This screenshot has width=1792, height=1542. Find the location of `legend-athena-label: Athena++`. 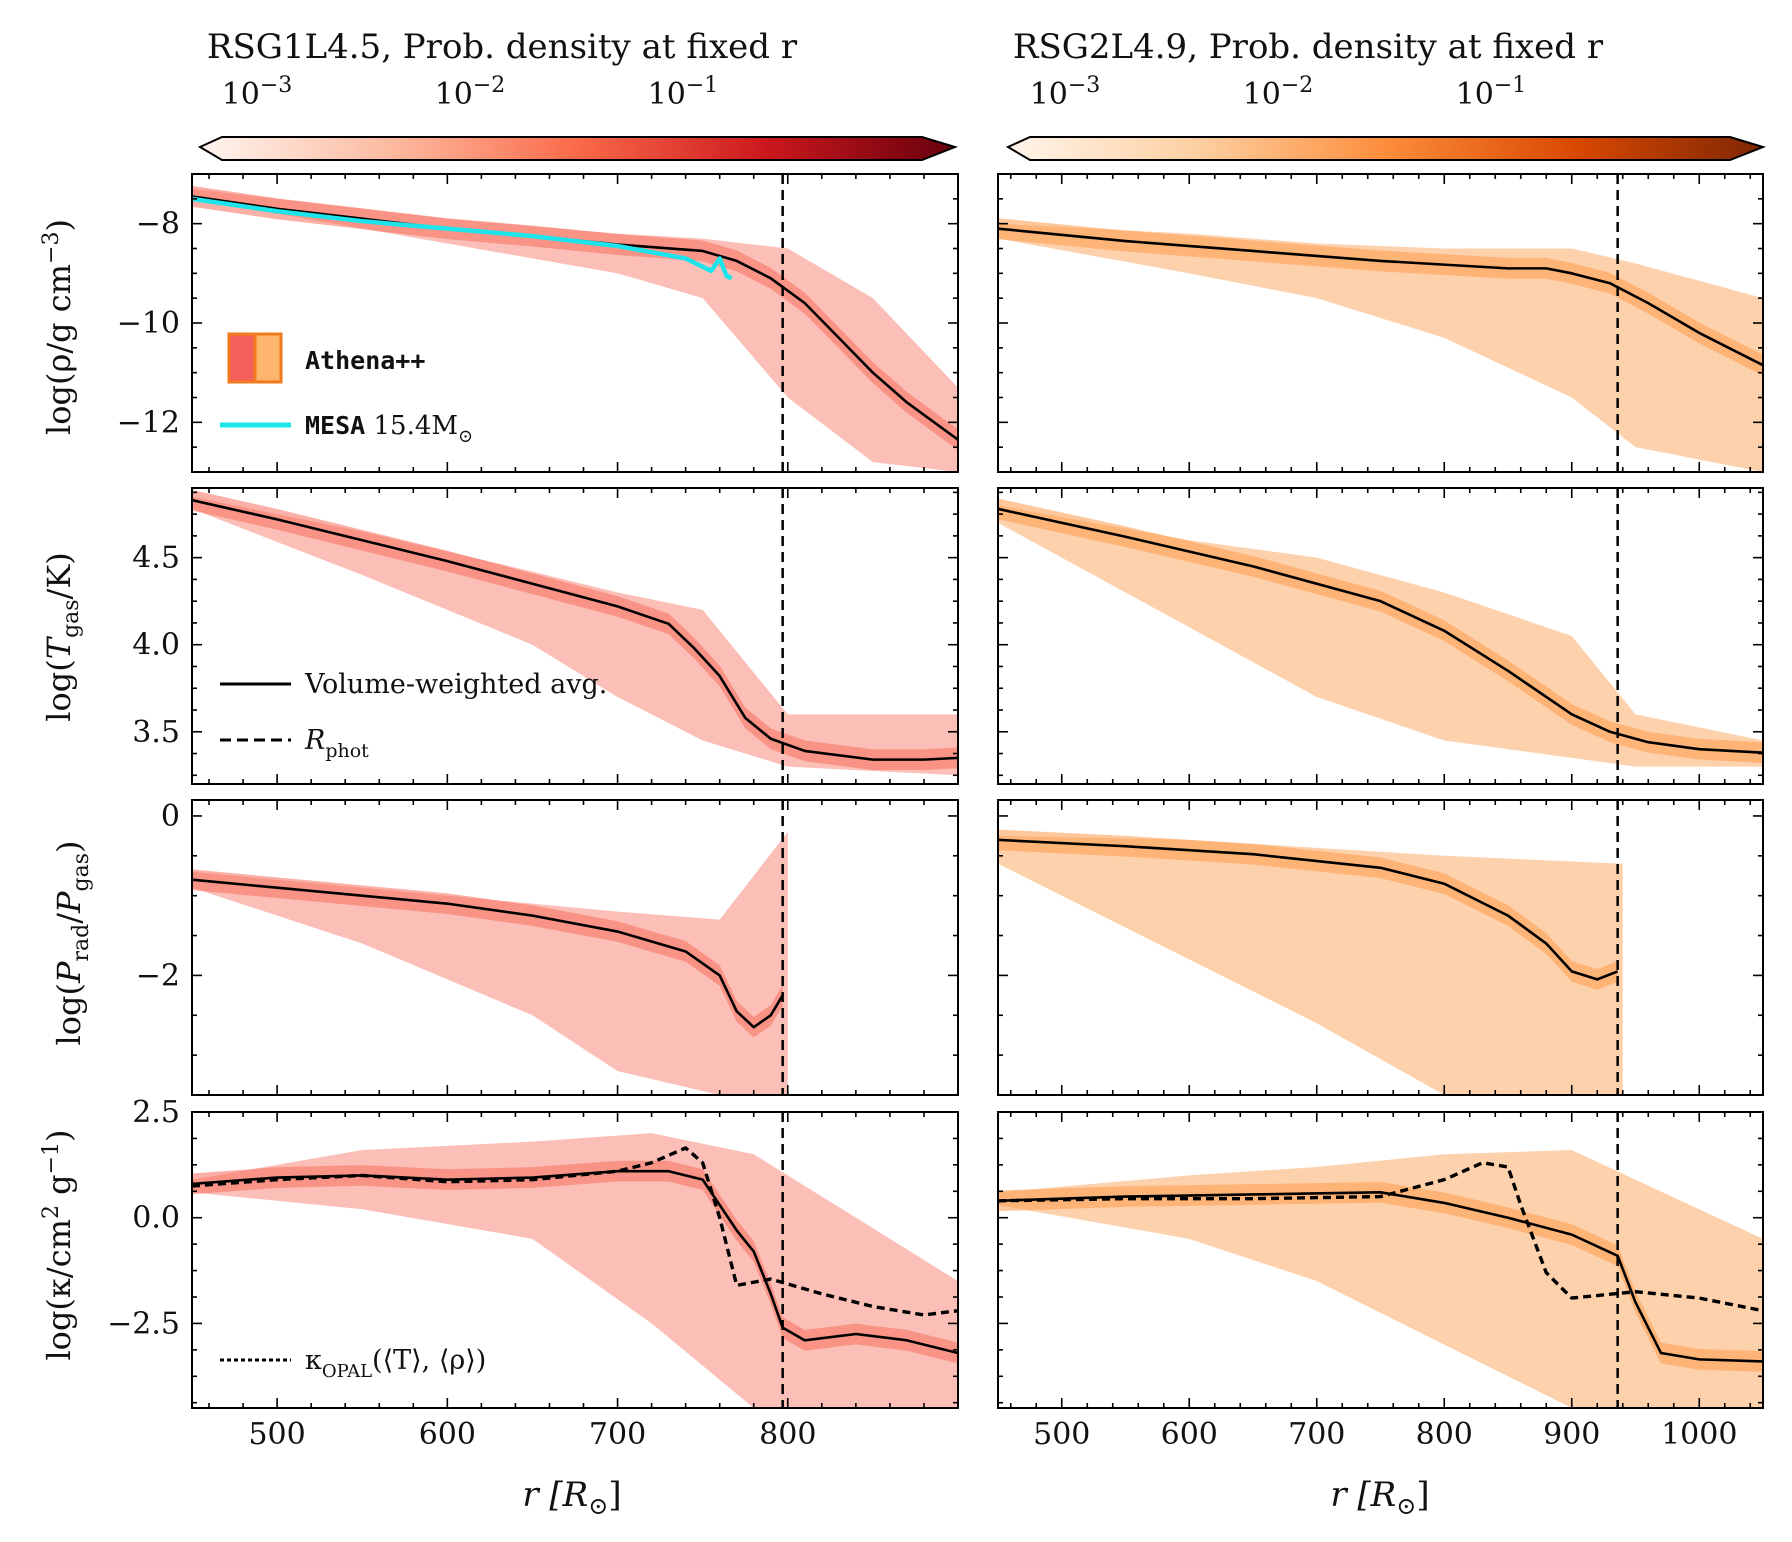

legend-athena-label: Athena++ is located at coordinates (365, 360).